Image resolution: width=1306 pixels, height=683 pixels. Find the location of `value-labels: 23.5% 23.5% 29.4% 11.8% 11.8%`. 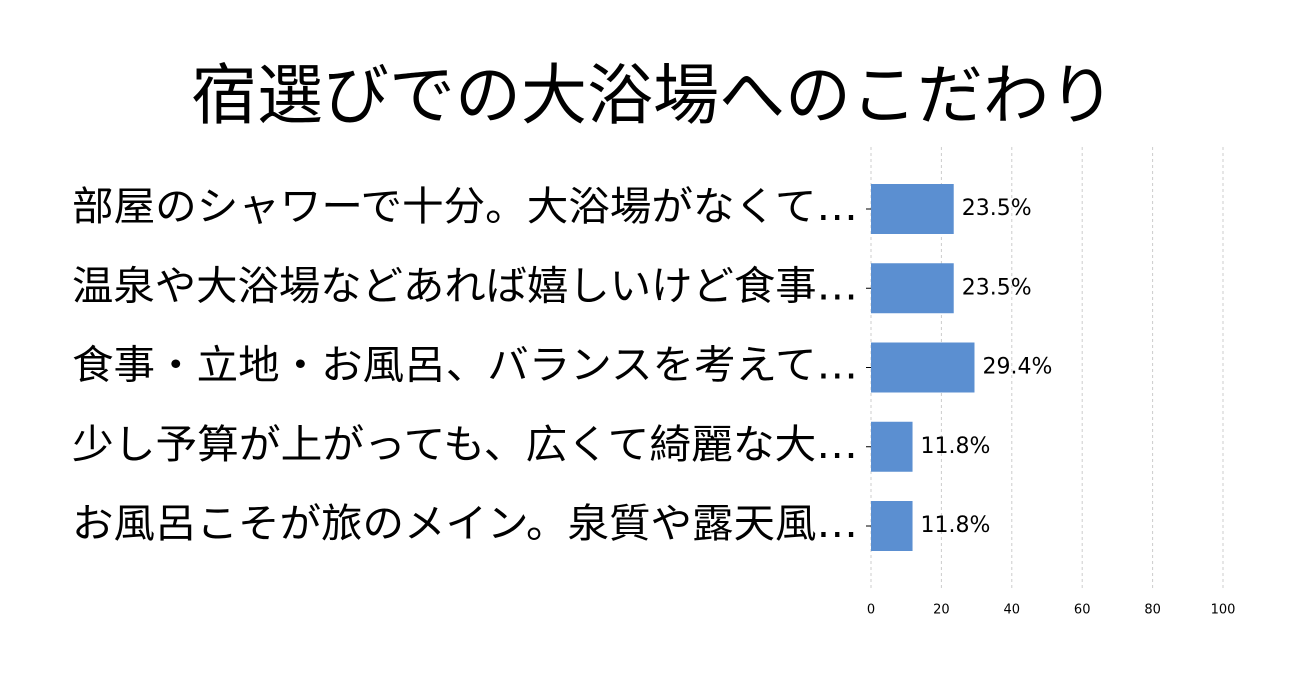

value-labels: 23.5% 23.5% 29.4% 11.8% 11.8% is located at coordinates (987, 367).